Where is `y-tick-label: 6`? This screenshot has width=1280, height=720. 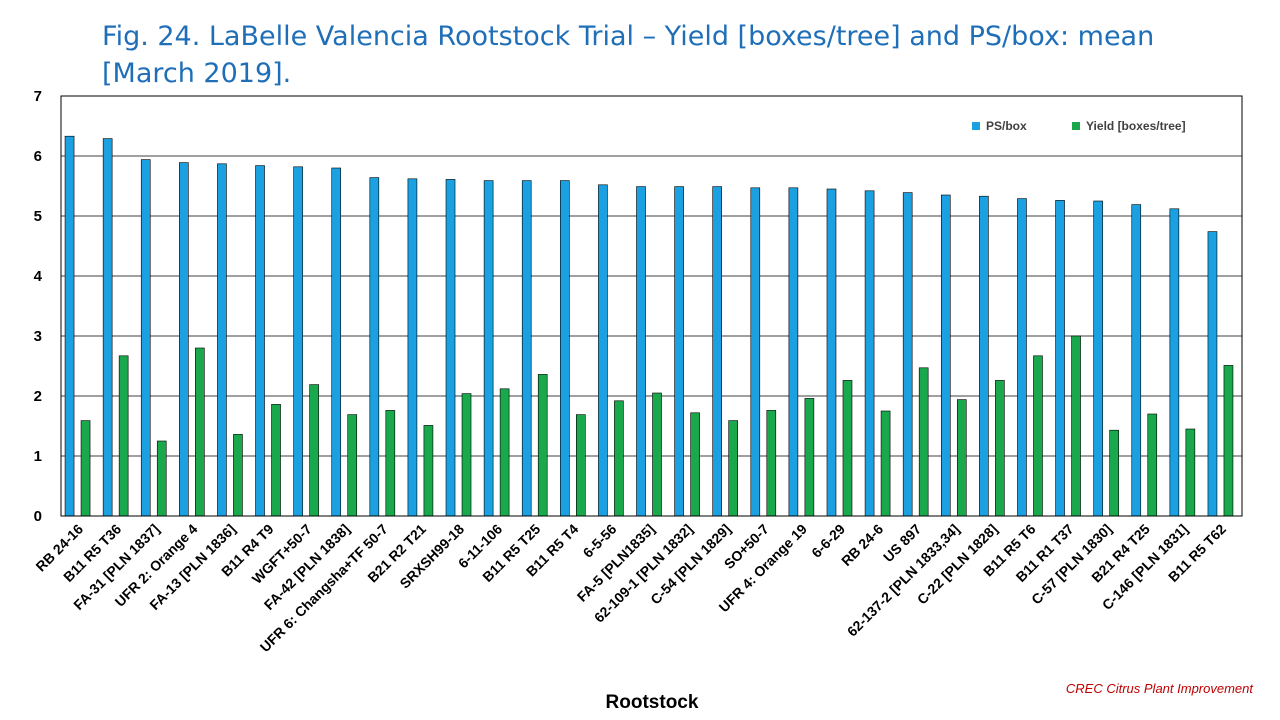
y-tick-label: 6 is located at coordinates (38, 156).